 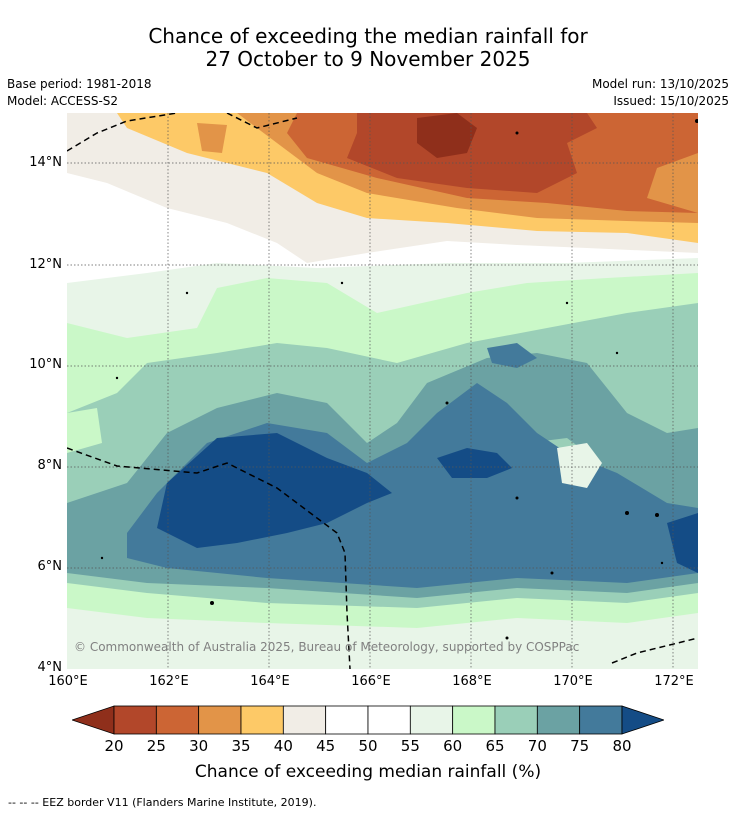 What do you see at coordinates (156, 746) in the screenshot?
I see `colorbar-tick-25: 25` at bounding box center [156, 746].